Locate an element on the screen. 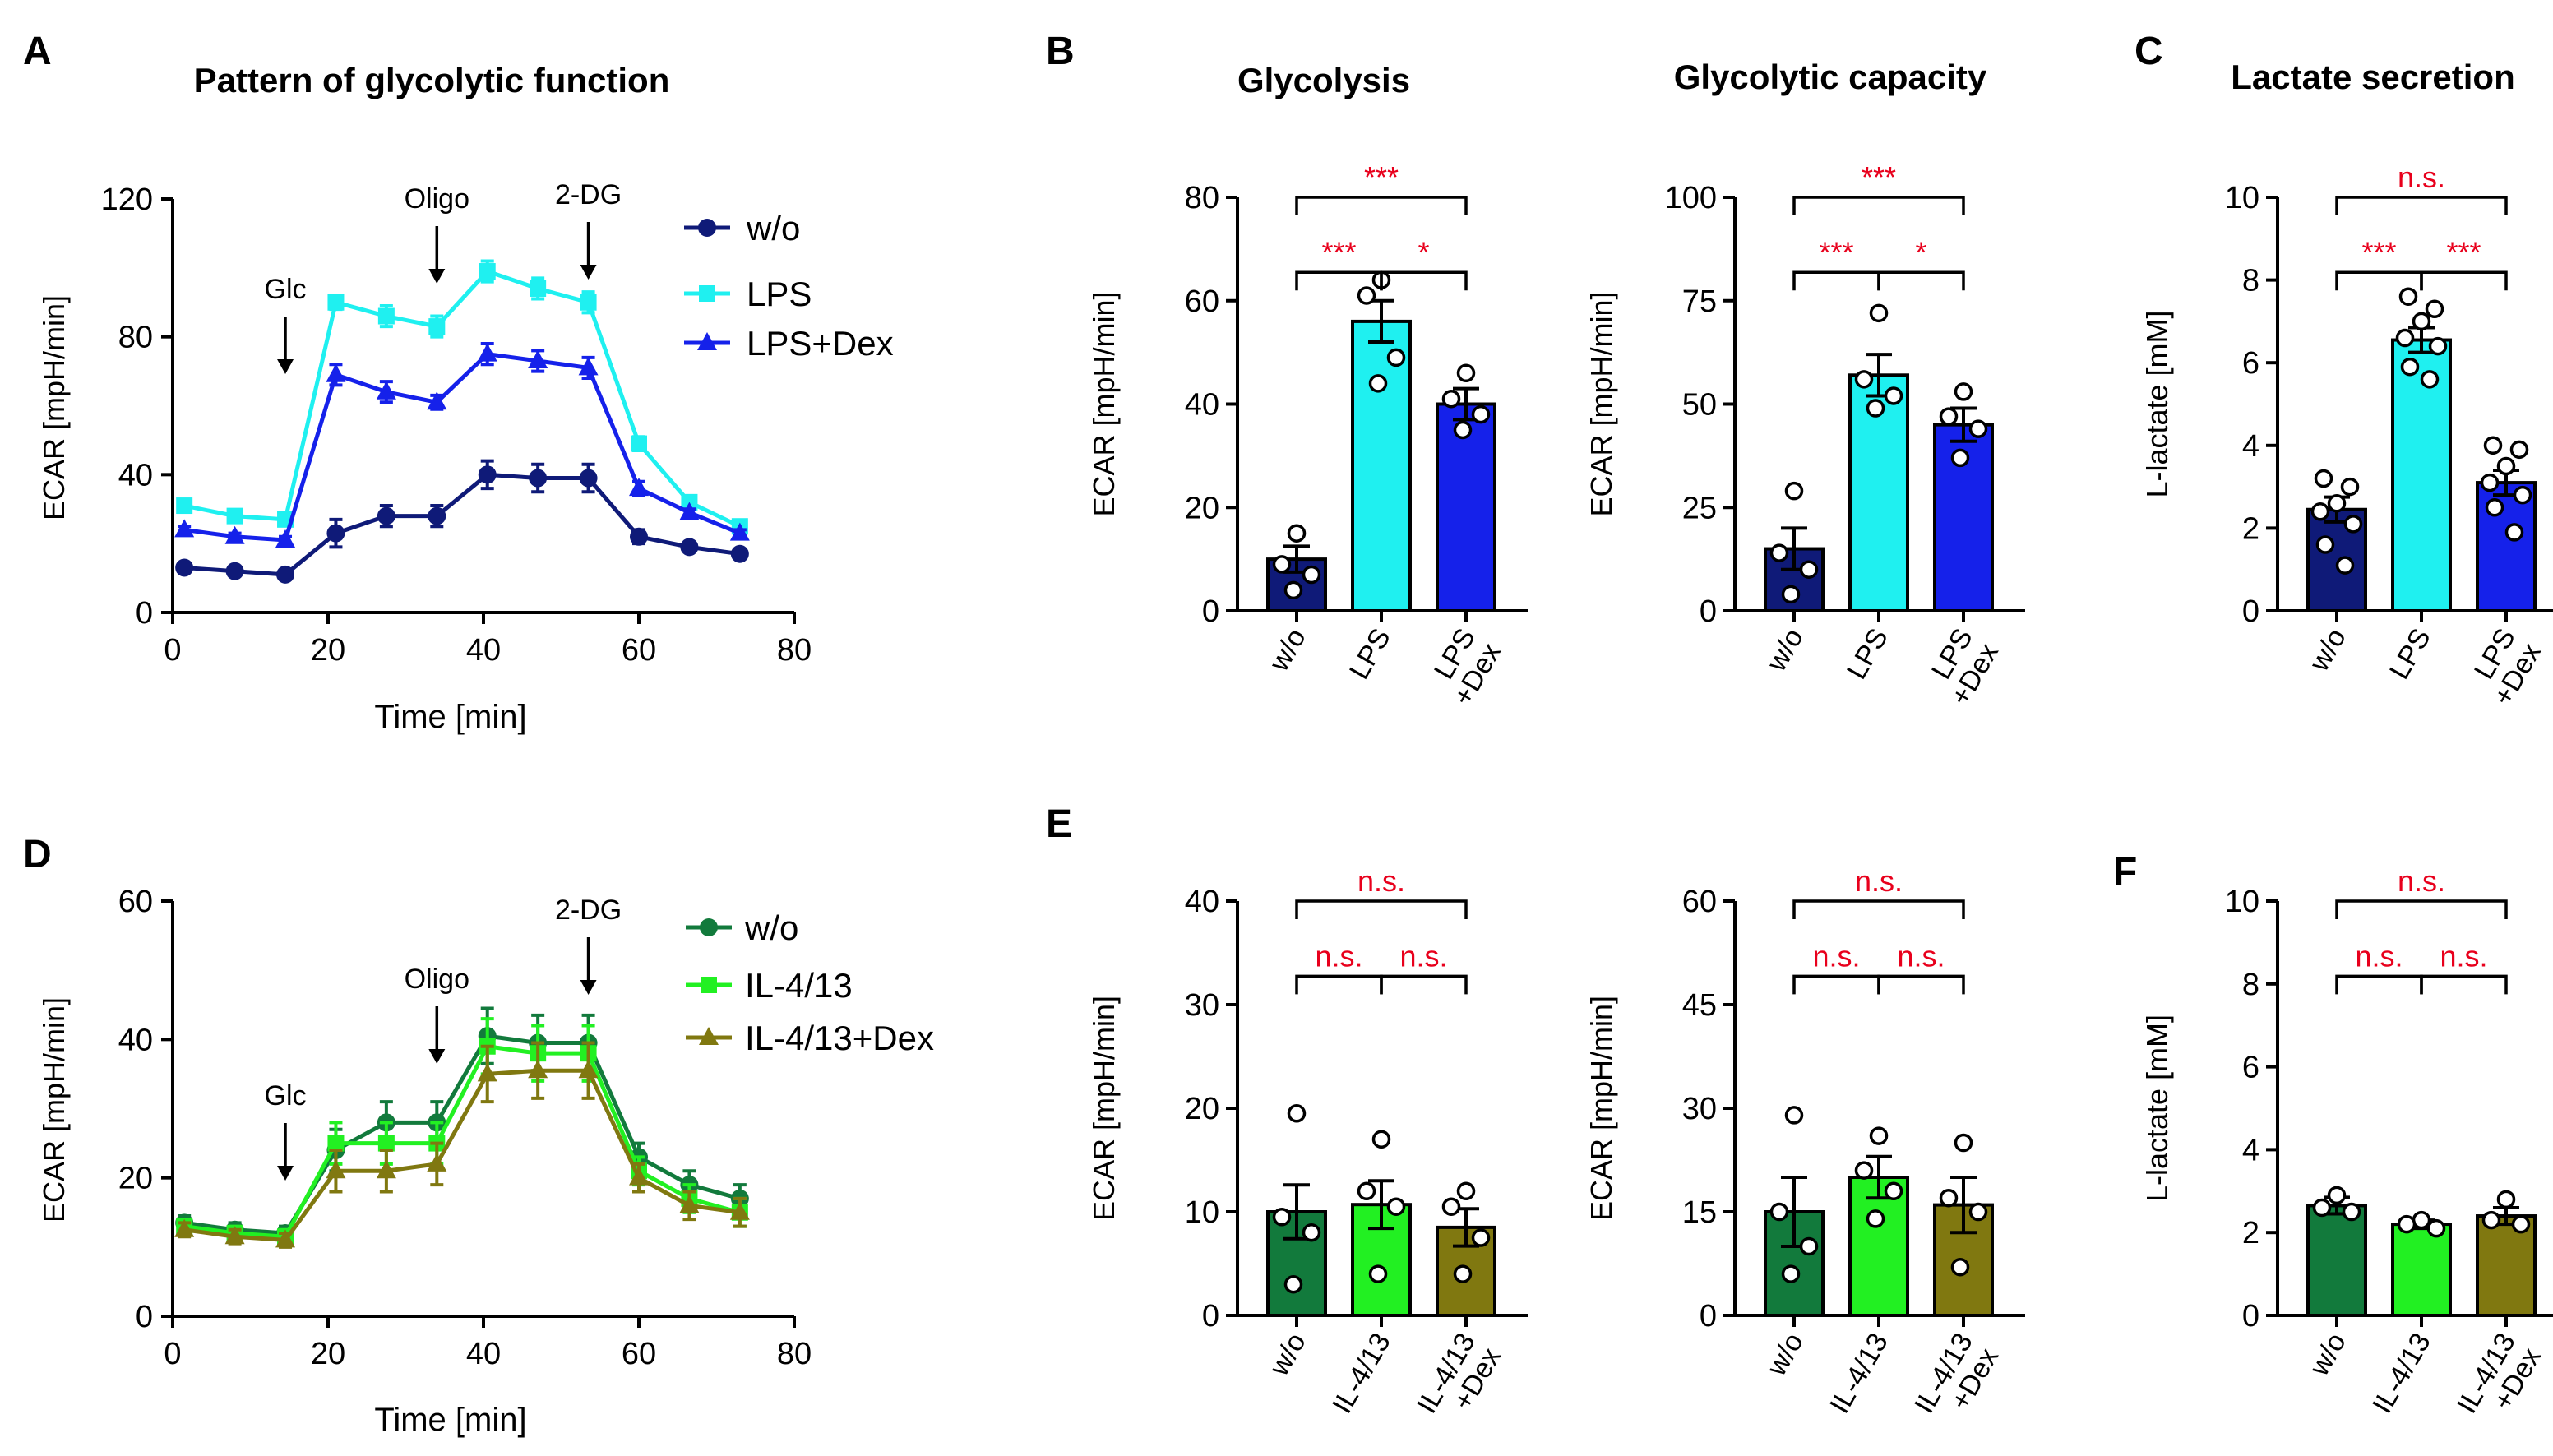 This screenshot has width=2553, height=1456. y-tick-label: 50 is located at coordinates (1699, 405).